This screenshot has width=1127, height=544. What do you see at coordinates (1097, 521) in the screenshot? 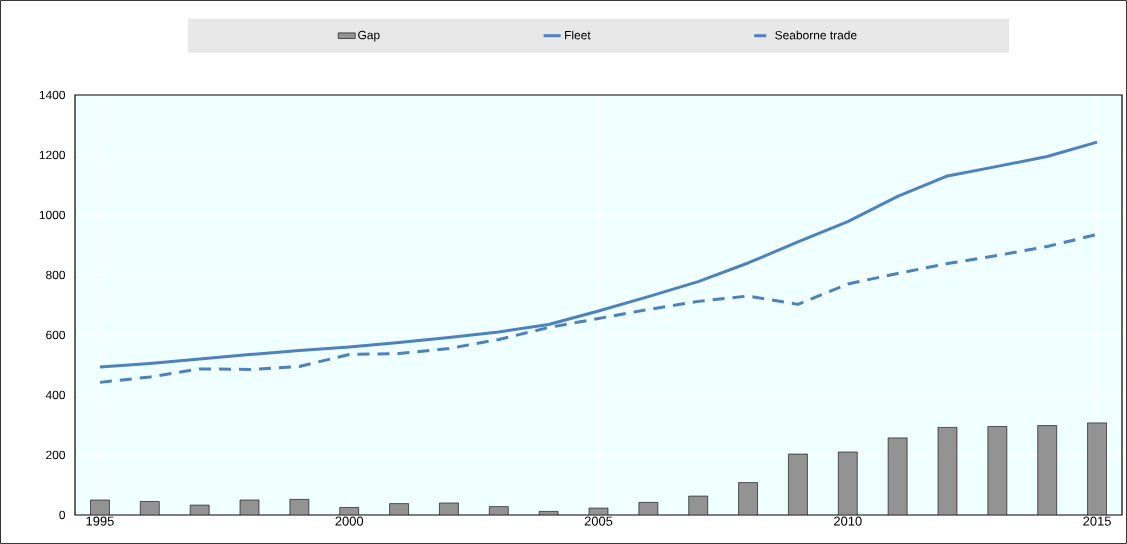
I see `x-tick-label: 2015` at bounding box center [1097, 521].